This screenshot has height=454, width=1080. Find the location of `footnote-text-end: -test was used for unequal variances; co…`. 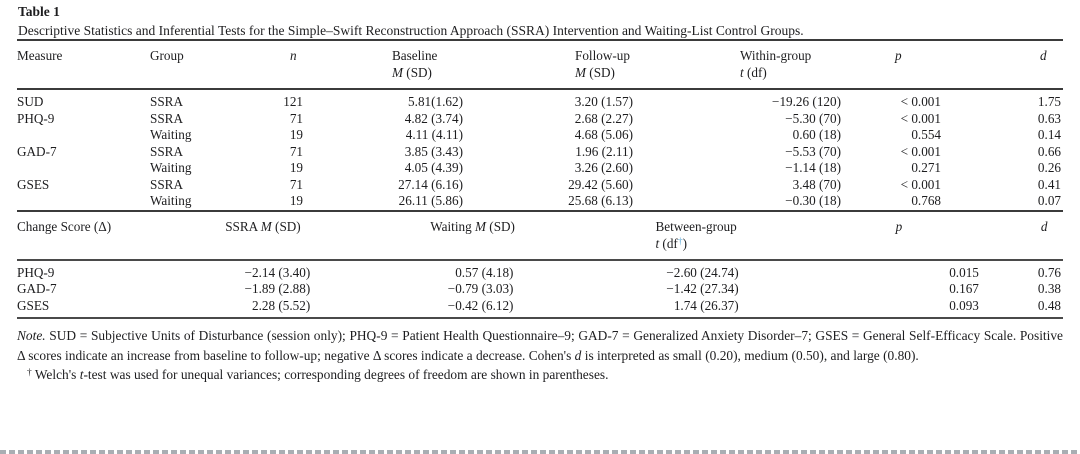

footnote-text-end: -test was used for unequal variances; co… is located at coordinates (346, 374).